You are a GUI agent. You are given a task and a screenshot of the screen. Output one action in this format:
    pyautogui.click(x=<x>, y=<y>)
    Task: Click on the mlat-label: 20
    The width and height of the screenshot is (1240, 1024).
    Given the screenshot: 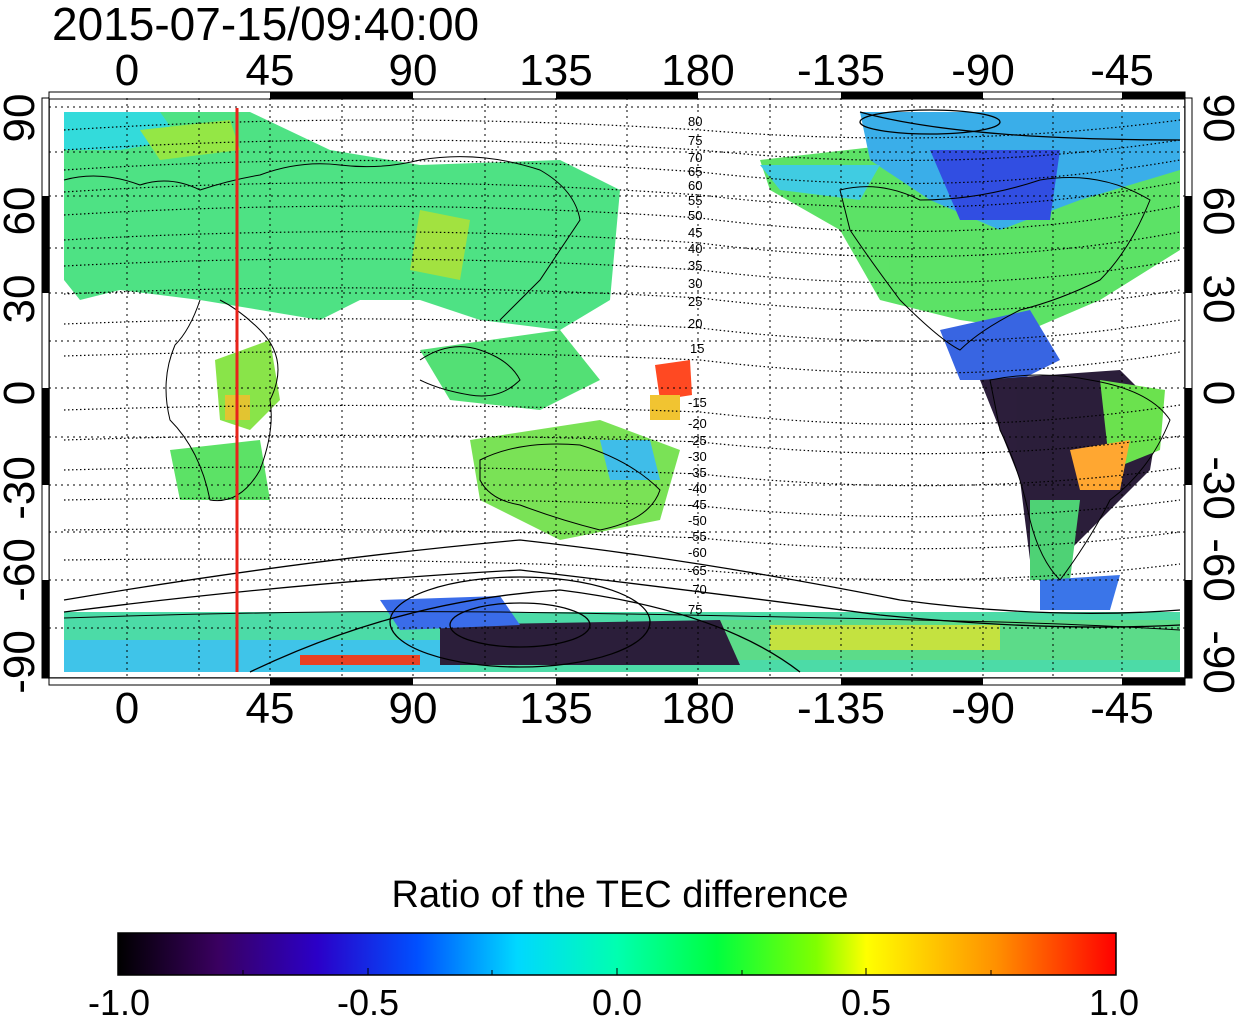 What is the action you would take?
    pyautogui.click(x=695, y=323)
    